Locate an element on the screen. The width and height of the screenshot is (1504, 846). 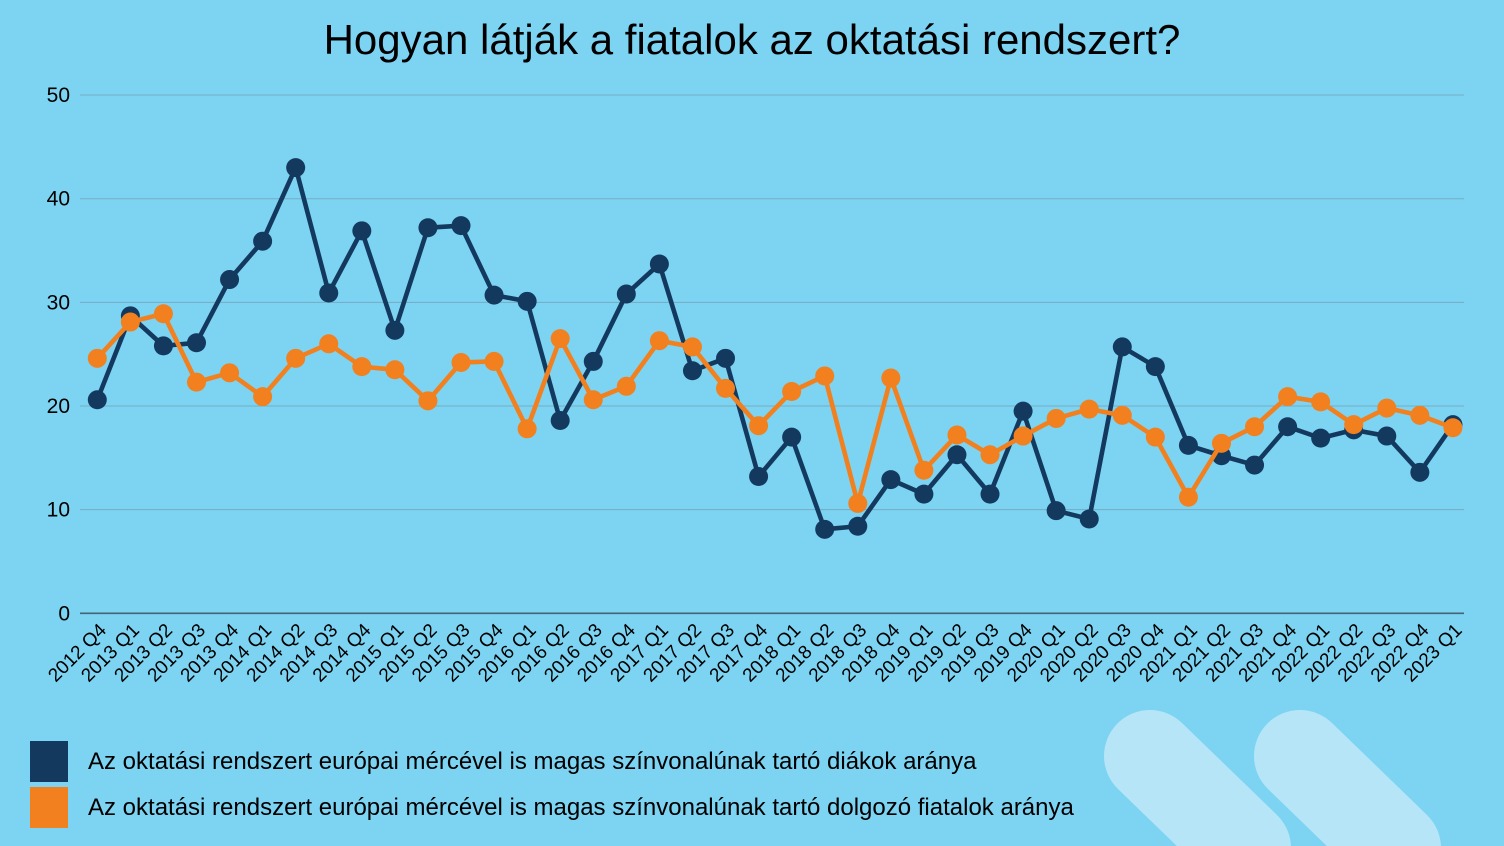
y-tick-label: 0 is located at coordinates (64, 613).